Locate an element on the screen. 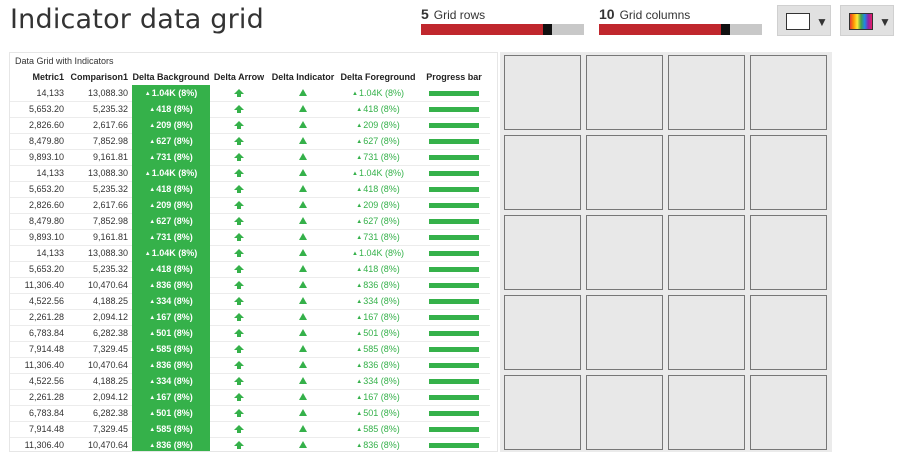  column-header-delta-arrow: Delta Arrow is located at coordinates (239, 77).